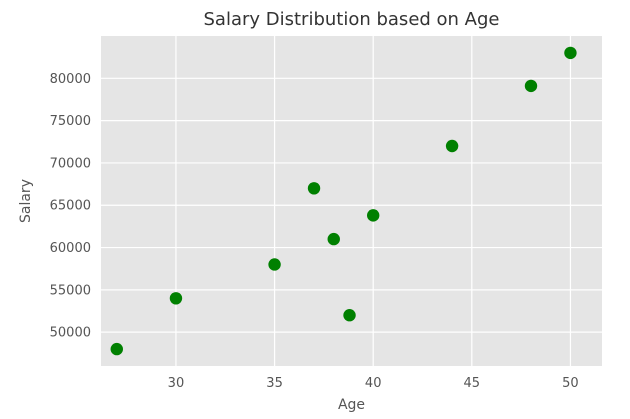 This screenshot has width=630, height=419. I want to click on x-tick-label: 45, so click(472, 383).